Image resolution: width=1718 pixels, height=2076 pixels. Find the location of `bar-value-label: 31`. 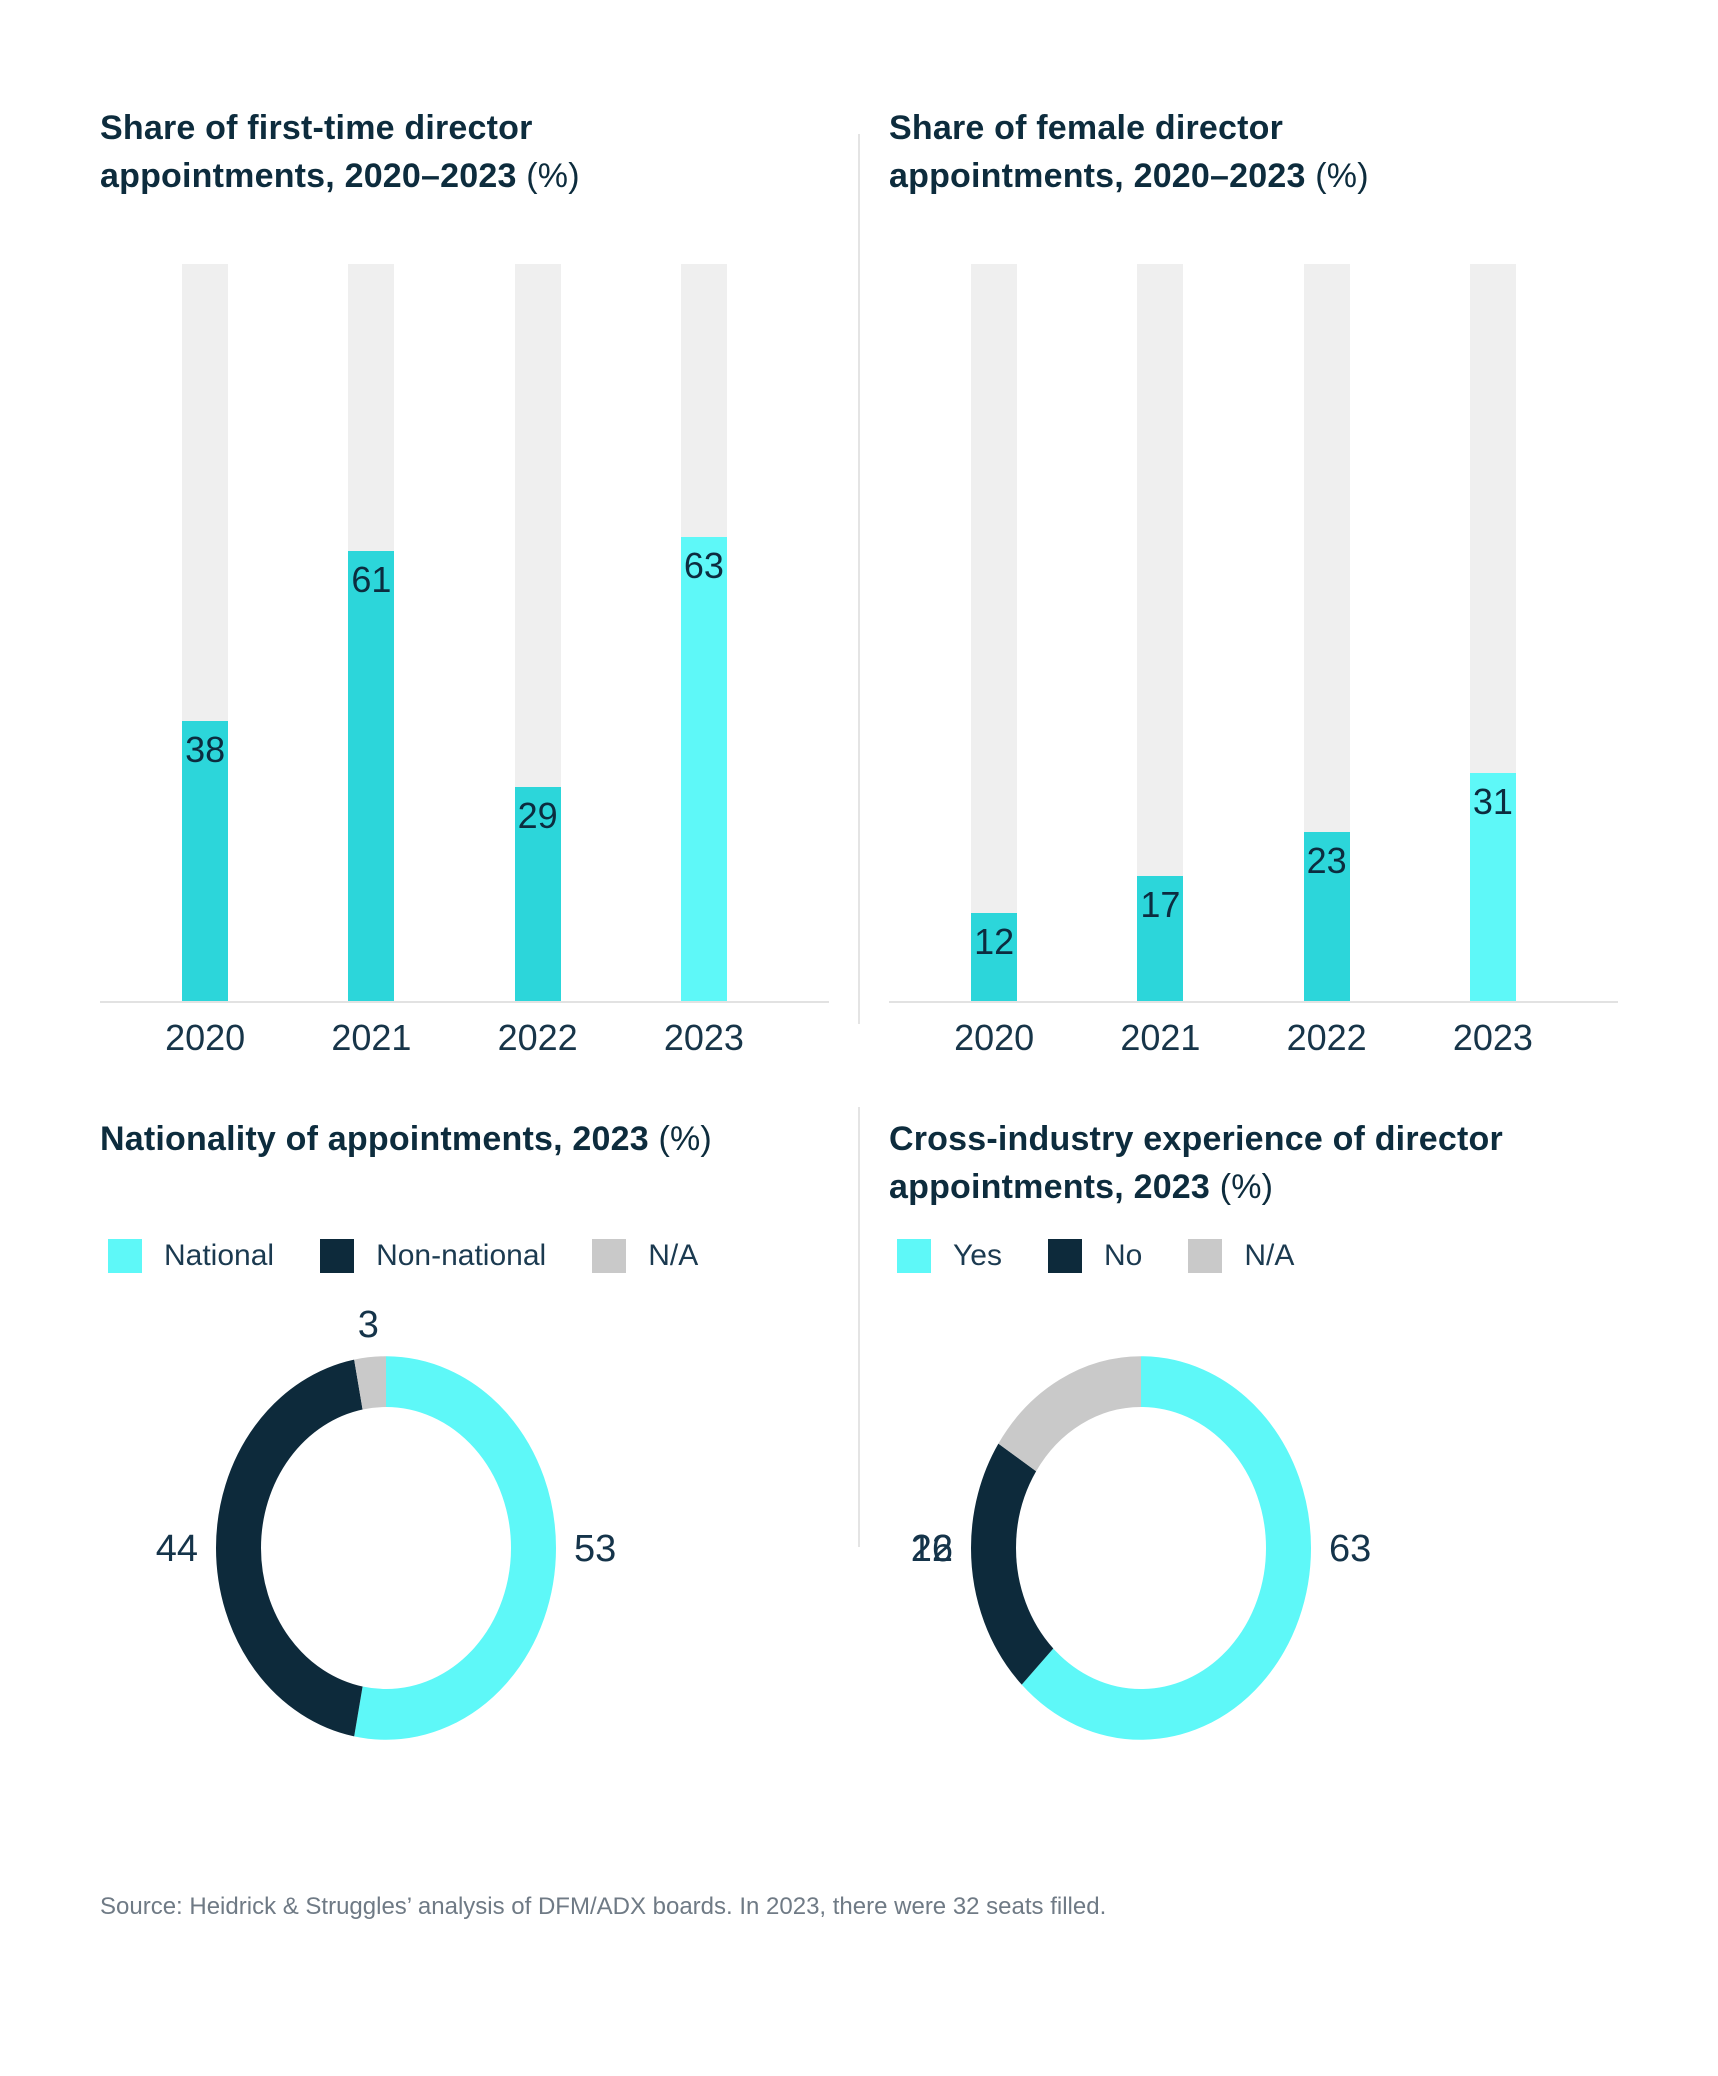

bar-value-label: 31 is located at coordinates (1492, 801).